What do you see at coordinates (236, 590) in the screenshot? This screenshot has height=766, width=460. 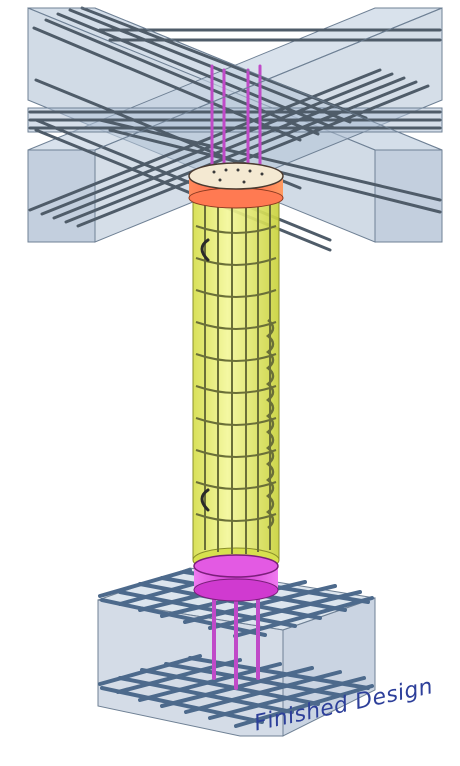 I see `bottom-ring-lower-edge` at bounding box center [236, 590].